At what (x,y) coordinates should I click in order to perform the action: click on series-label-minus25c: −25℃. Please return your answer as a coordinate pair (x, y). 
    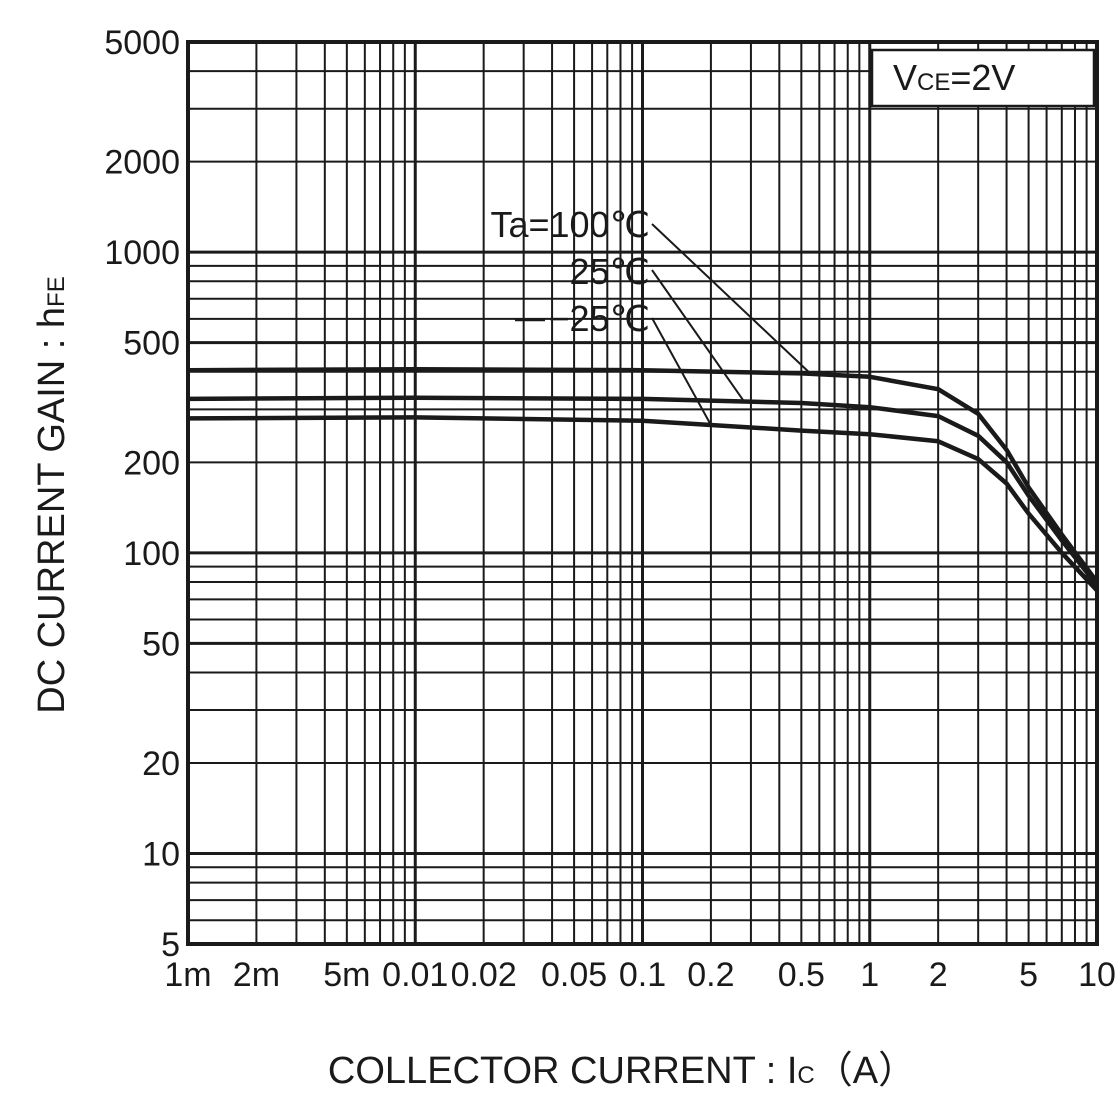
    Looking at the image, I should click on (600, 318).